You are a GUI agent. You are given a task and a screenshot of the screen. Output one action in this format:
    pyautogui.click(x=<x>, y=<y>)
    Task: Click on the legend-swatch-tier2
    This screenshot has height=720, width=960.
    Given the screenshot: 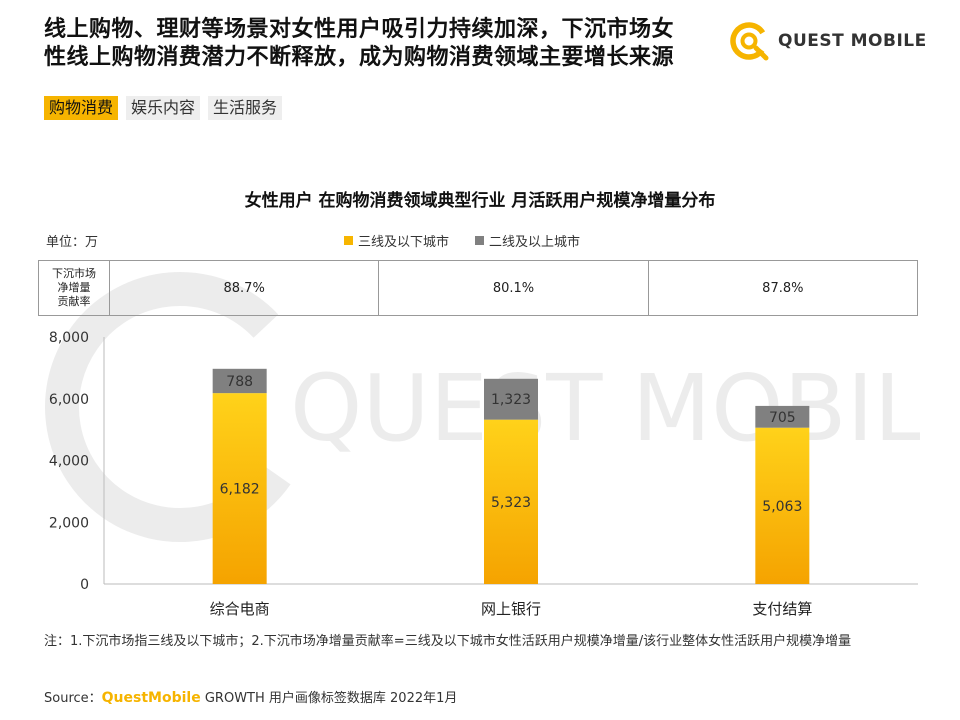 What is the action you would take?
    pyautogui.click(x=480, y=240)
    